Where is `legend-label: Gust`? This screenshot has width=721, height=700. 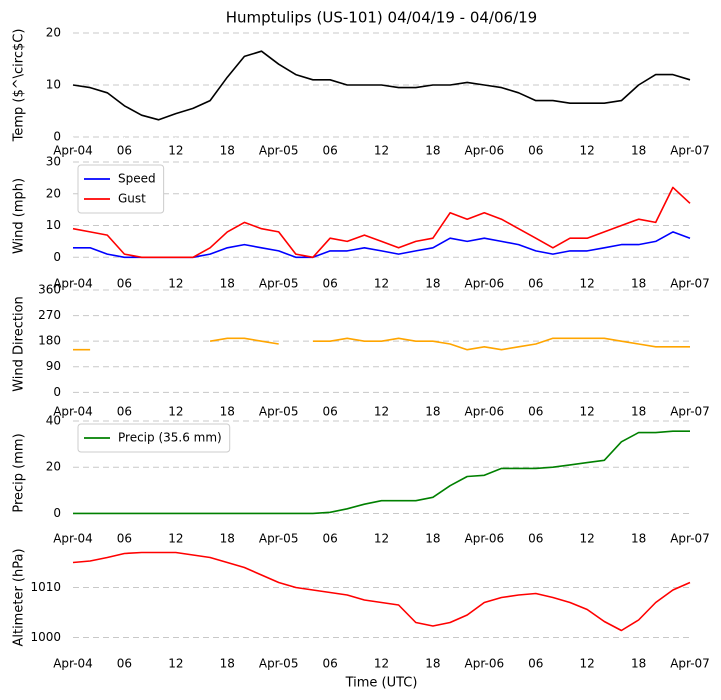 legend-label: Gust is located at coordinates (132, 199).